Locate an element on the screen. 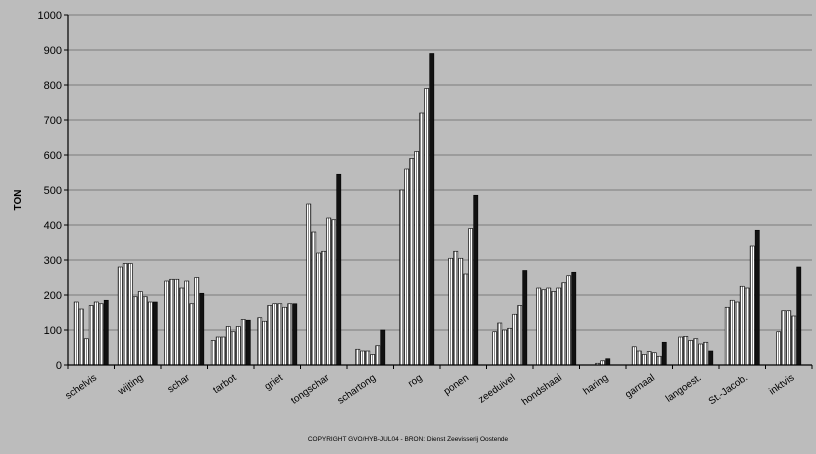 This screenshot has height=454, width=816. y-tick-label: 0 is located at coordinates (59, 366).